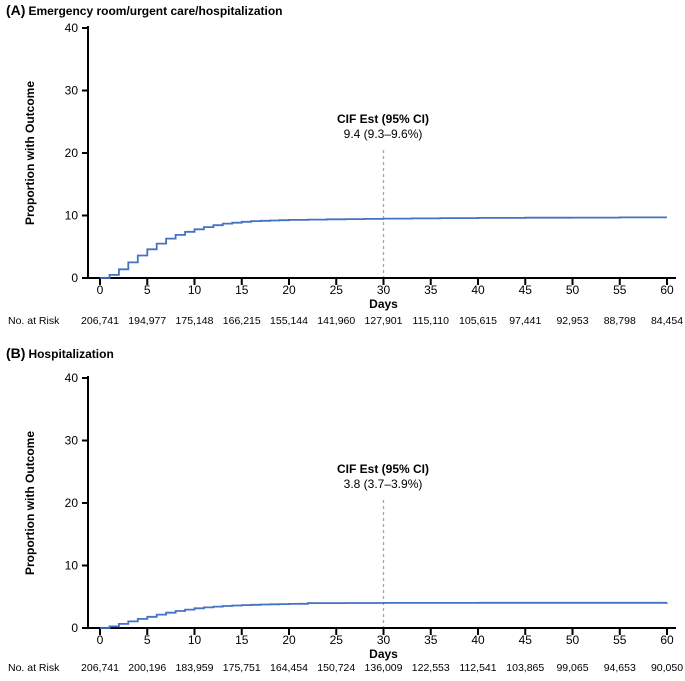  What do you see at coordinates (72, 216) in the screenshot?
I see `y-tick-label-a: 10` at bounding box center [72, 216].